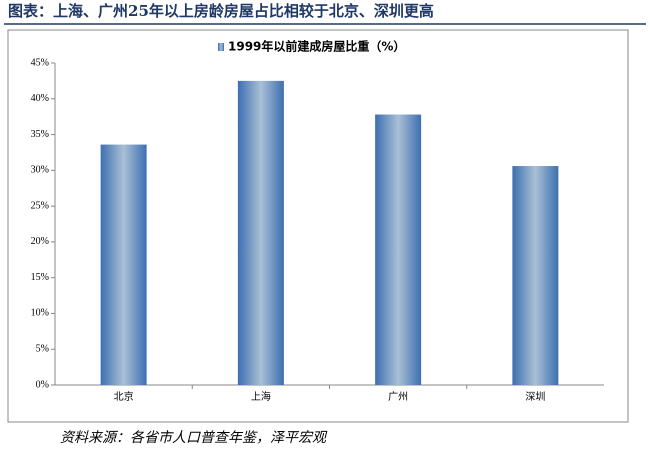  Describe the element at coordinates (42, 349) in the screenshot. I see `y-tick-label: 5%` at that location.